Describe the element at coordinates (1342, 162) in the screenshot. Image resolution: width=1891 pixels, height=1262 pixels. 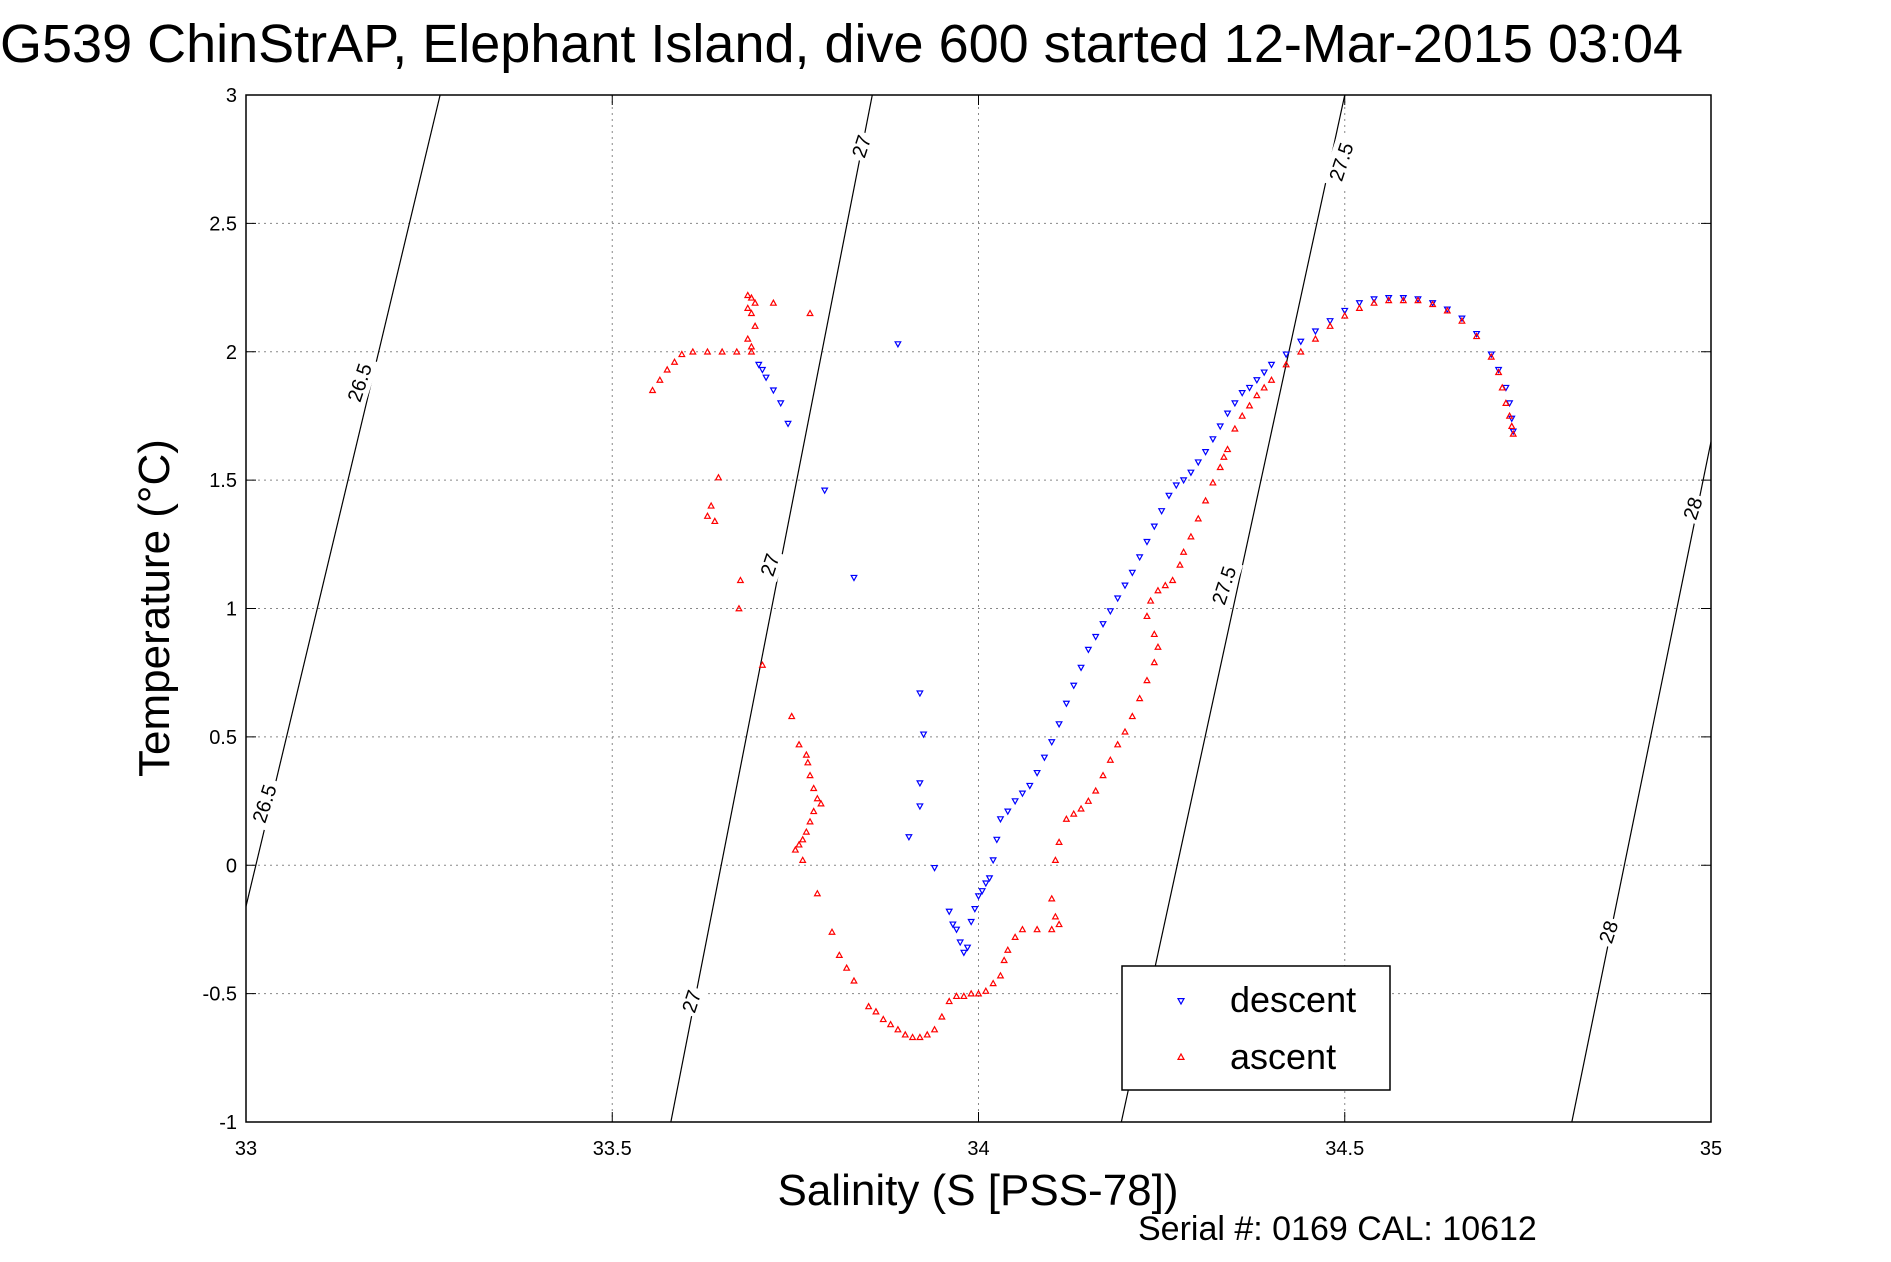
I see `contour-label: 27.5` at that location.